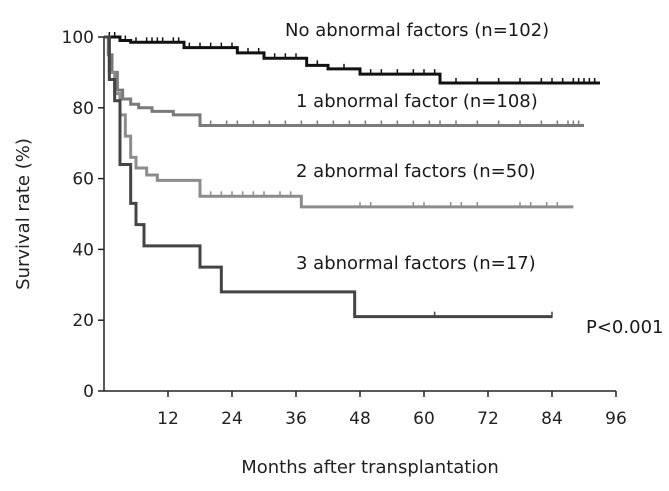 The width and height of the screenshot is (669, 491). What do you see at coordinates (416, 263) in the screenshot?
I see `series-label-4: 3 abnormal factors (n=17)` at bounding box center [416, 263].